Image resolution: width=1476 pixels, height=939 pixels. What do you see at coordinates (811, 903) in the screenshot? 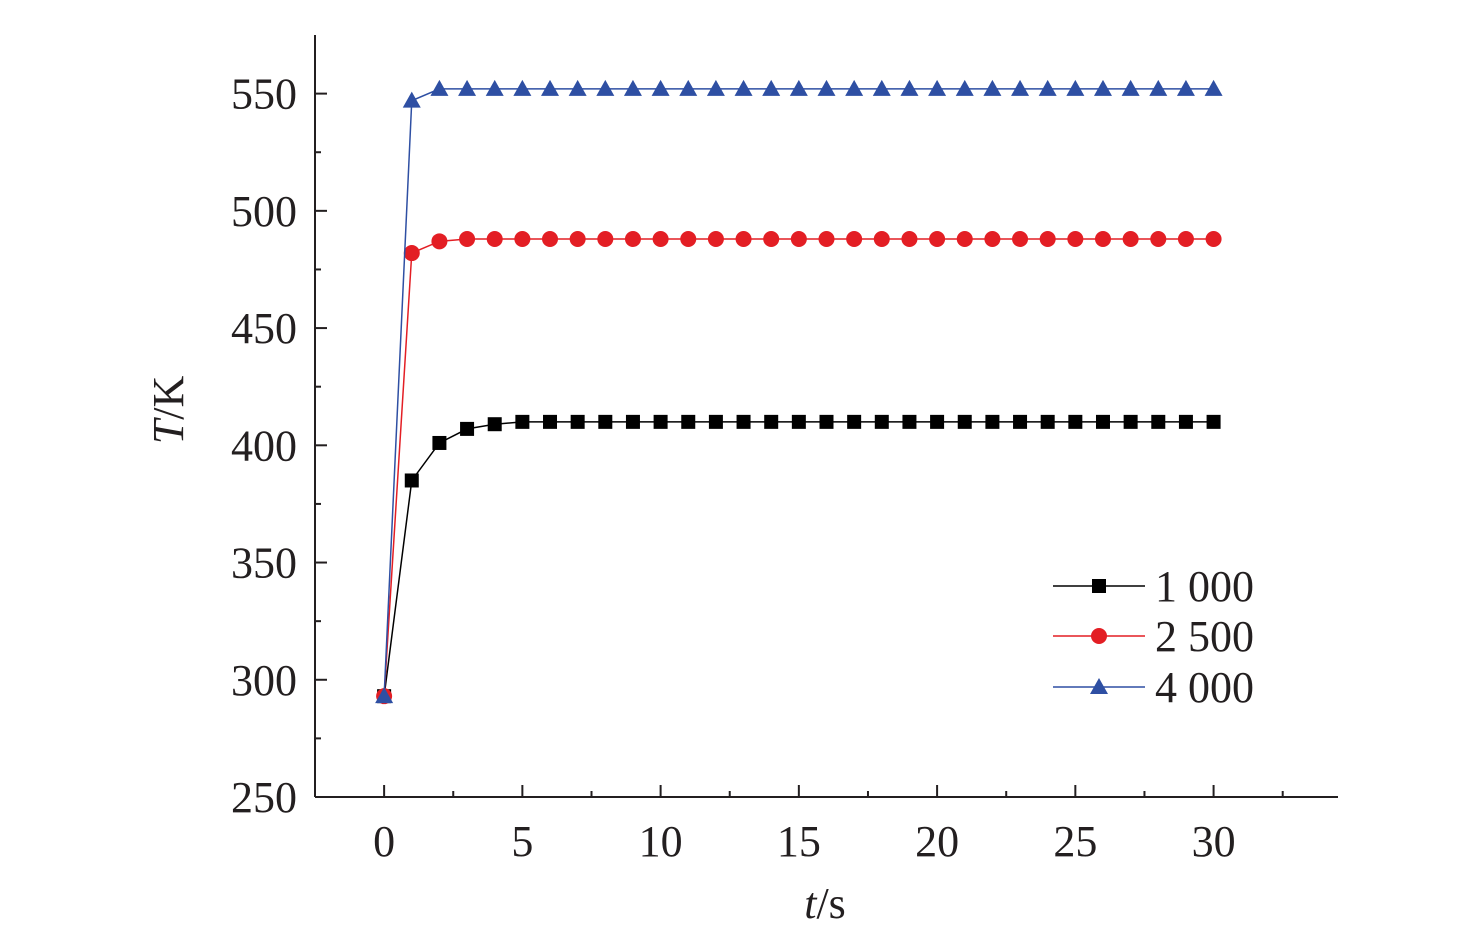
I see `x-axis-var: t` at bounding box center [811, 903].